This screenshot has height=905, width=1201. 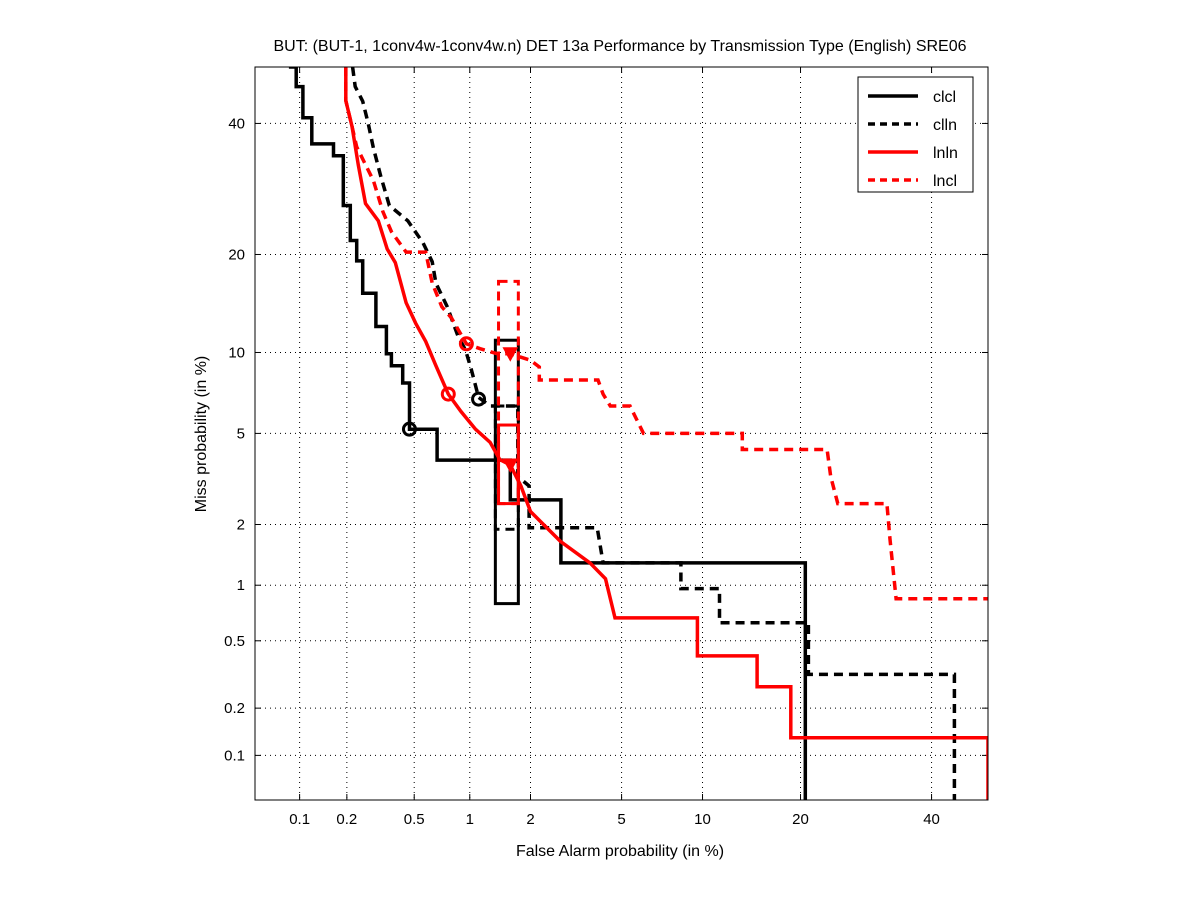 What do you see at coordinates (931, 819) in the screenshot?
I see `x-tick-label: 40` at bounding box center [931, 819].